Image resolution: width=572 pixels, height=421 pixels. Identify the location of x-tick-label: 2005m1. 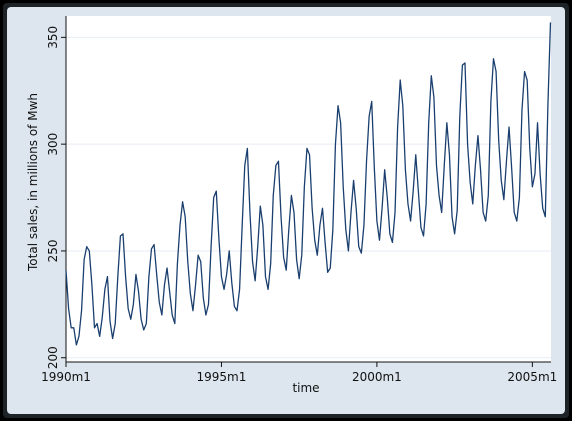
(532, 377).